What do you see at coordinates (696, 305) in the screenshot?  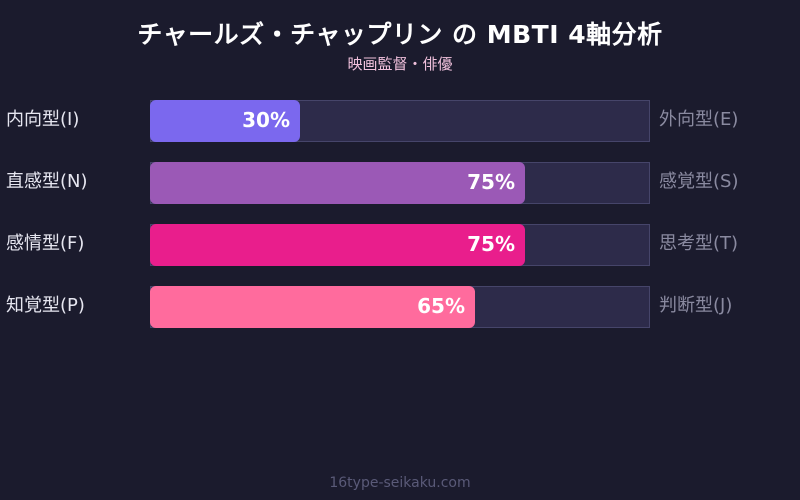 I see `right-label: 判断型(J)` at bounding box center [696, 305].